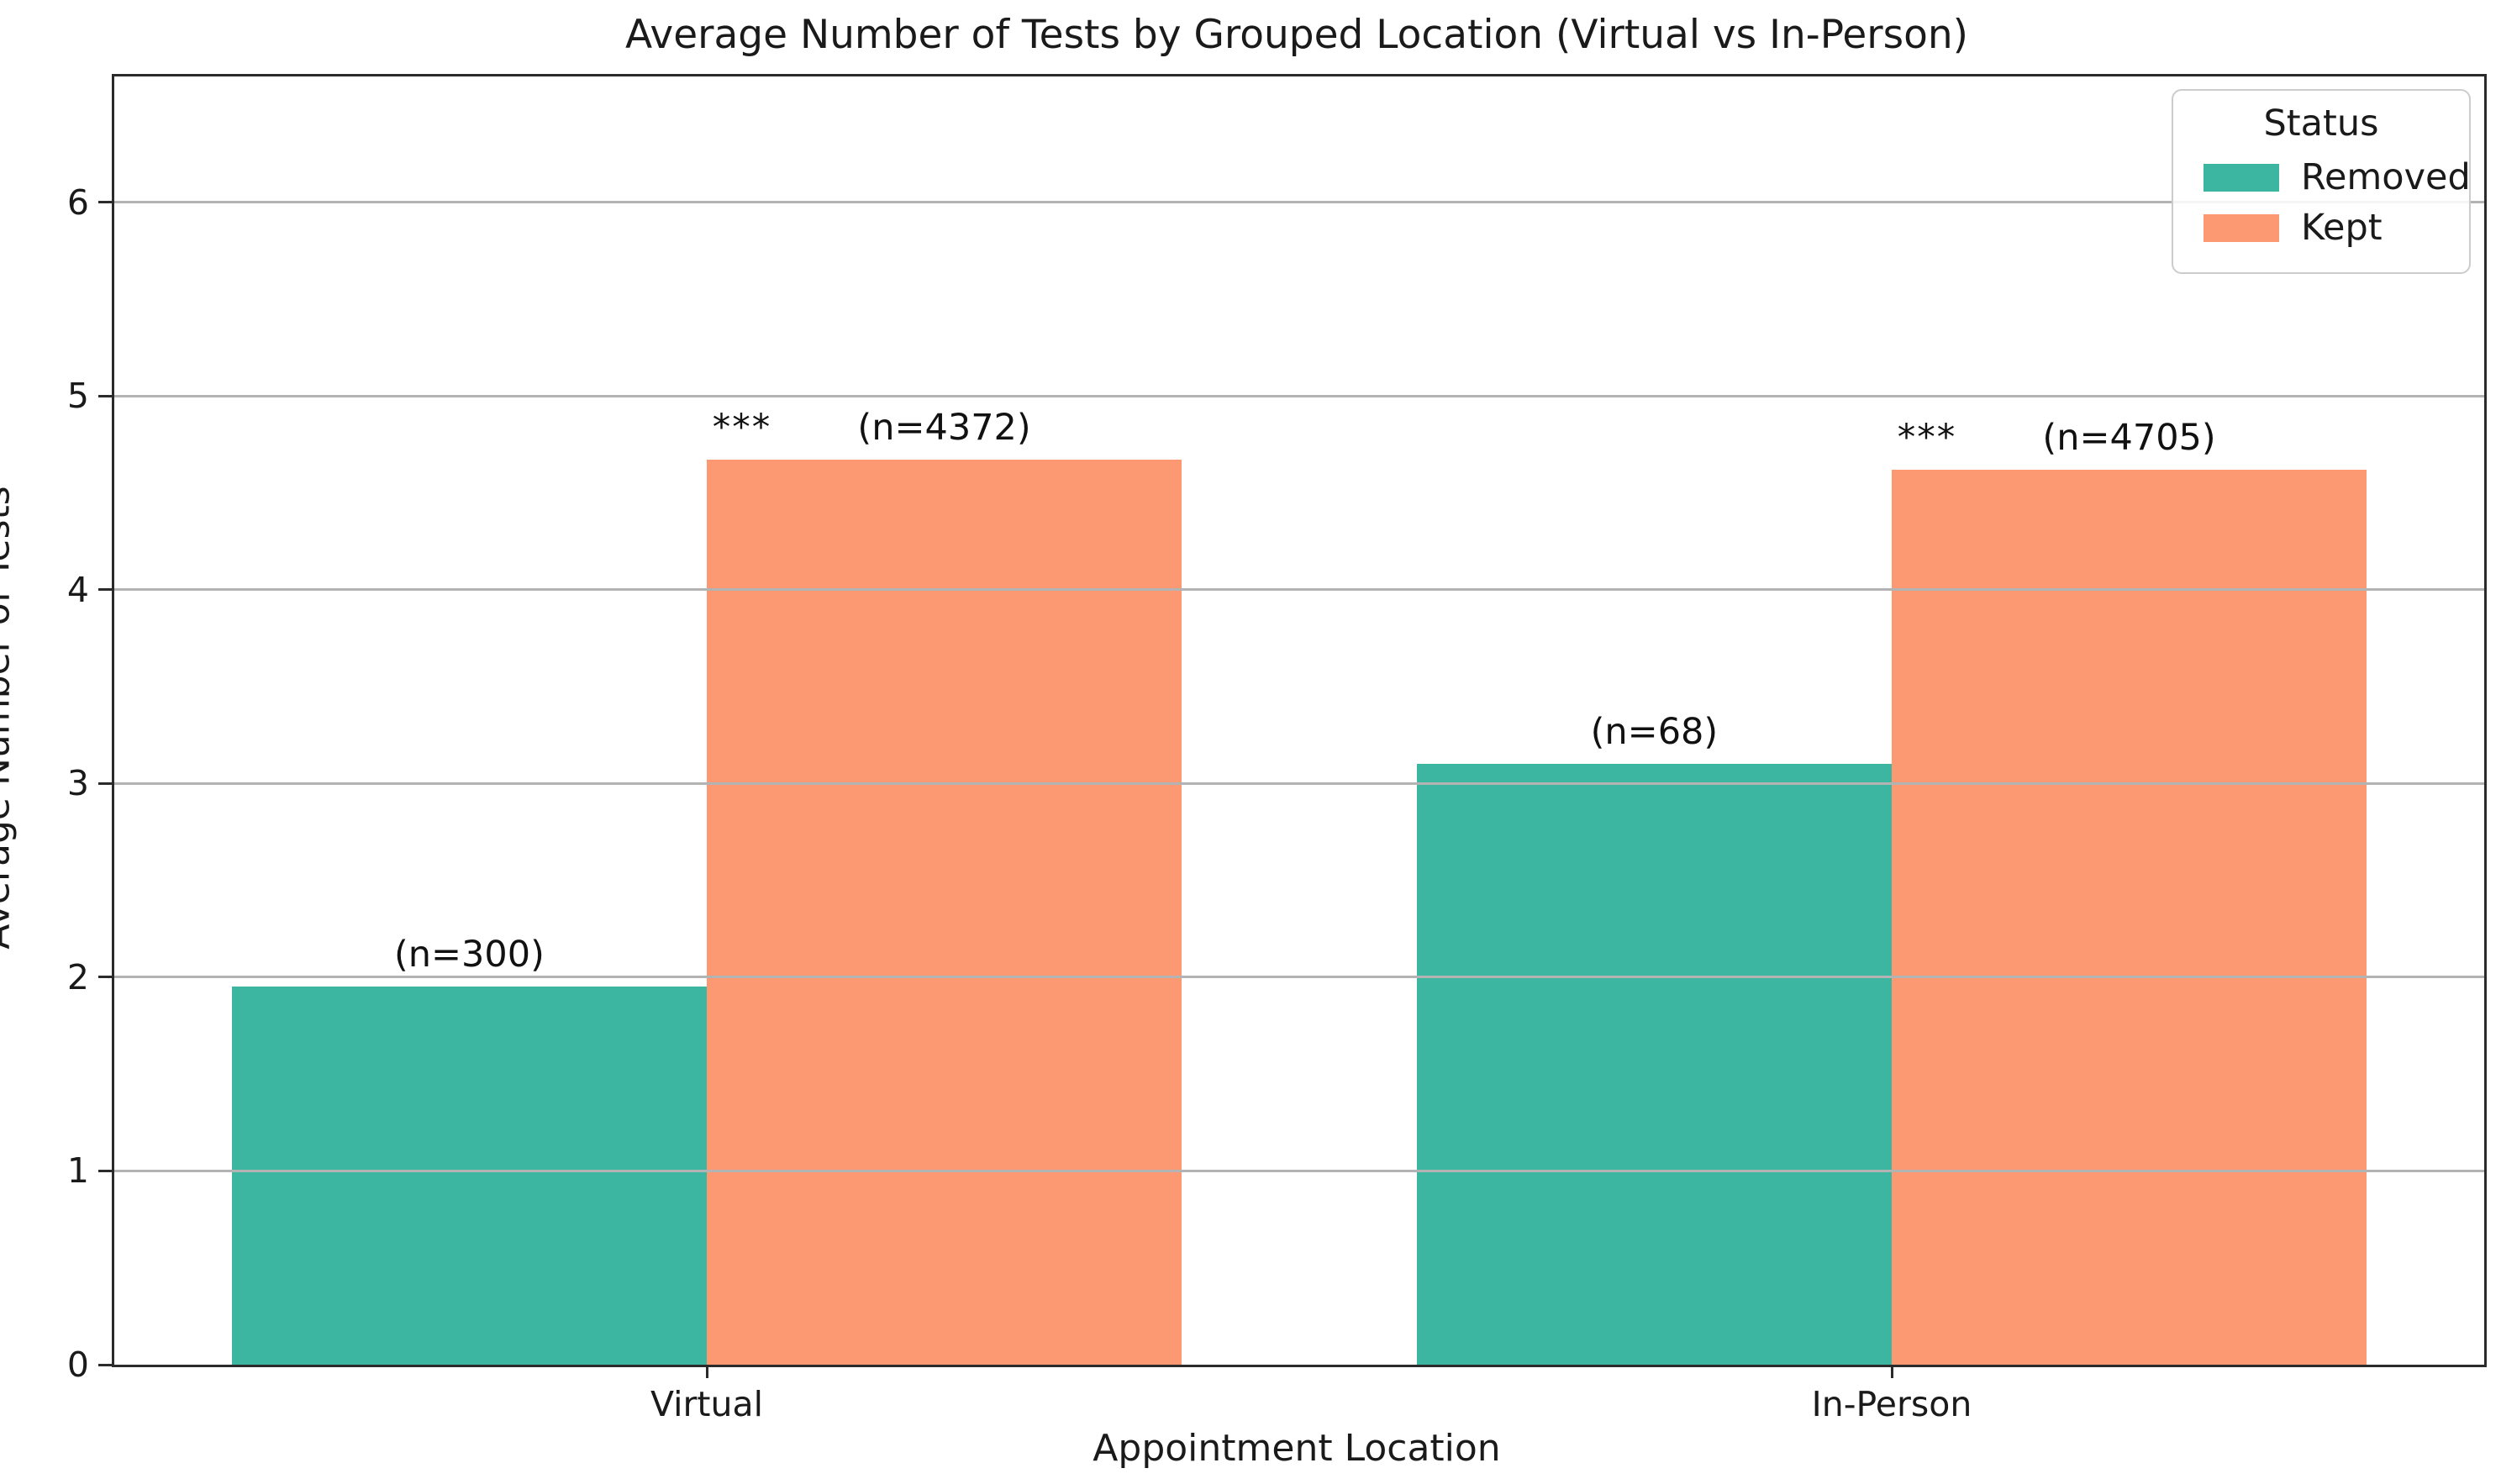 The image size is (2501, 1484). What do you see at coordinates (77, 783) in the screenshot?
I see `y-tick-label: 3` at bounding box center [77, 783].